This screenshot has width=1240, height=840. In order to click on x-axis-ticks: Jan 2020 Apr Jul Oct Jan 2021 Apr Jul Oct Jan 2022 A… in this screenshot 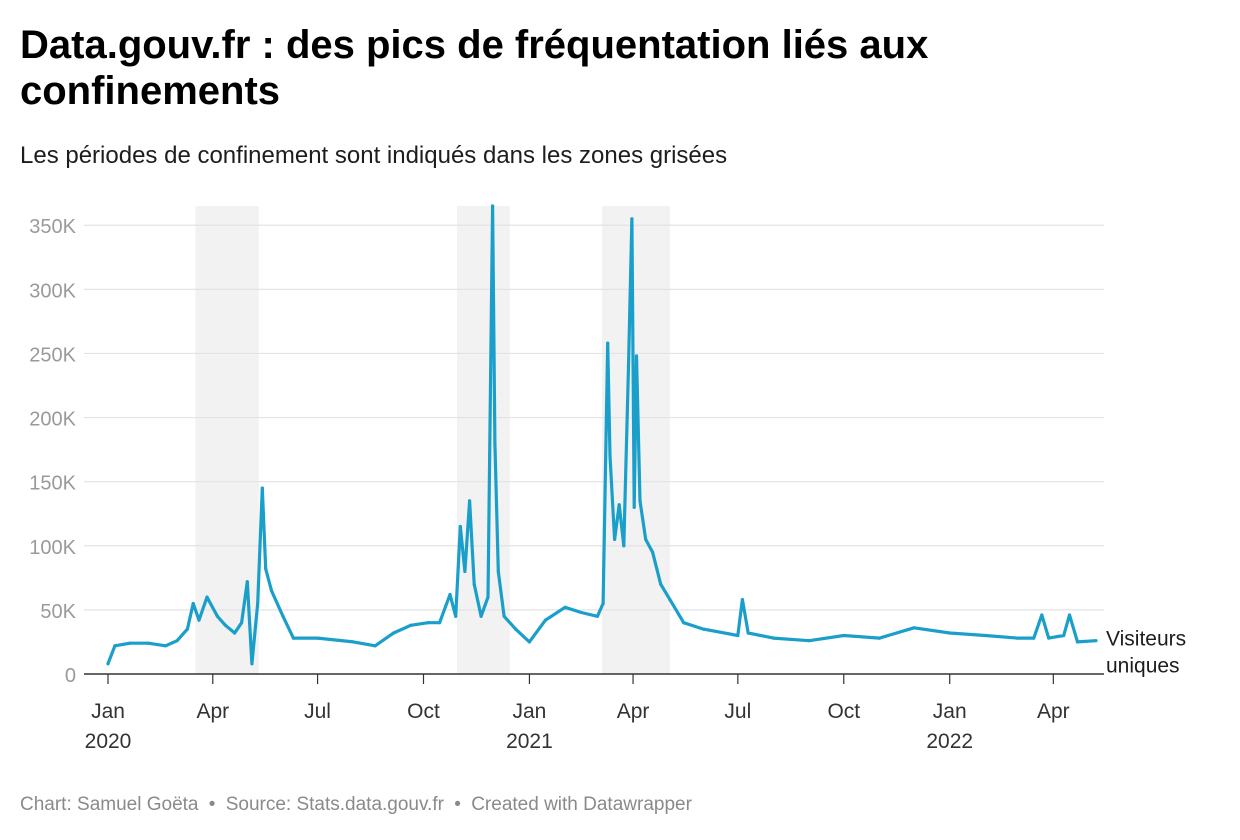, I will do `click(577, 713)`.